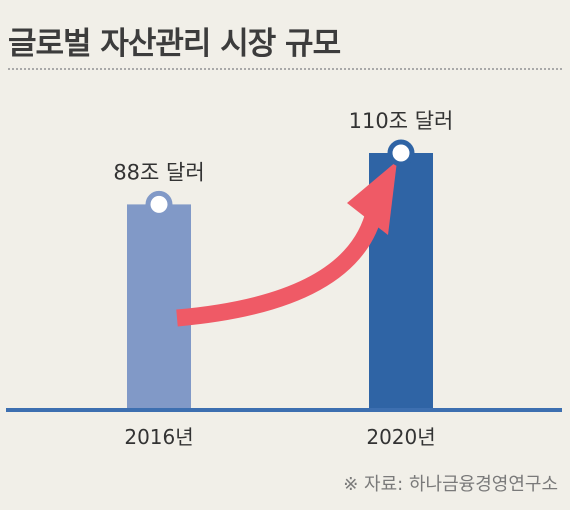  Describe the element at coordinates (400, 437) in the screenshot. I see `category-label-1: 2020년` at that location.